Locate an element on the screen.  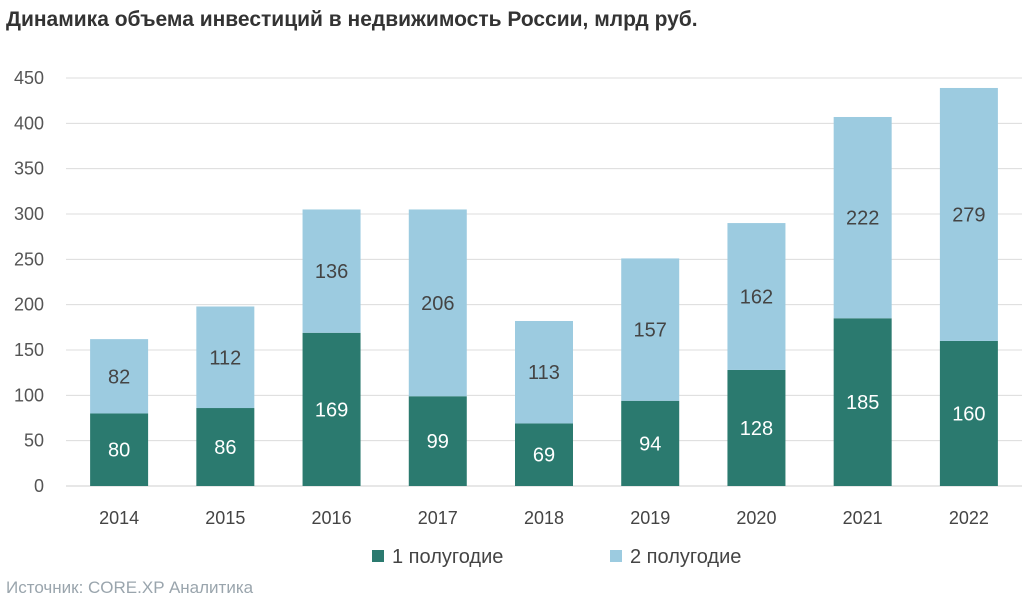
data-label: 160 is located at coordinates (968, 414).